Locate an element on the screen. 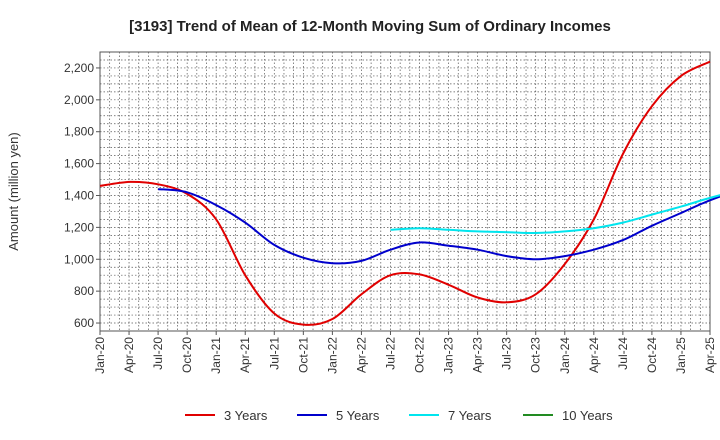  legend-label-3-years: 3 Years is located at coordinates (246, 415).